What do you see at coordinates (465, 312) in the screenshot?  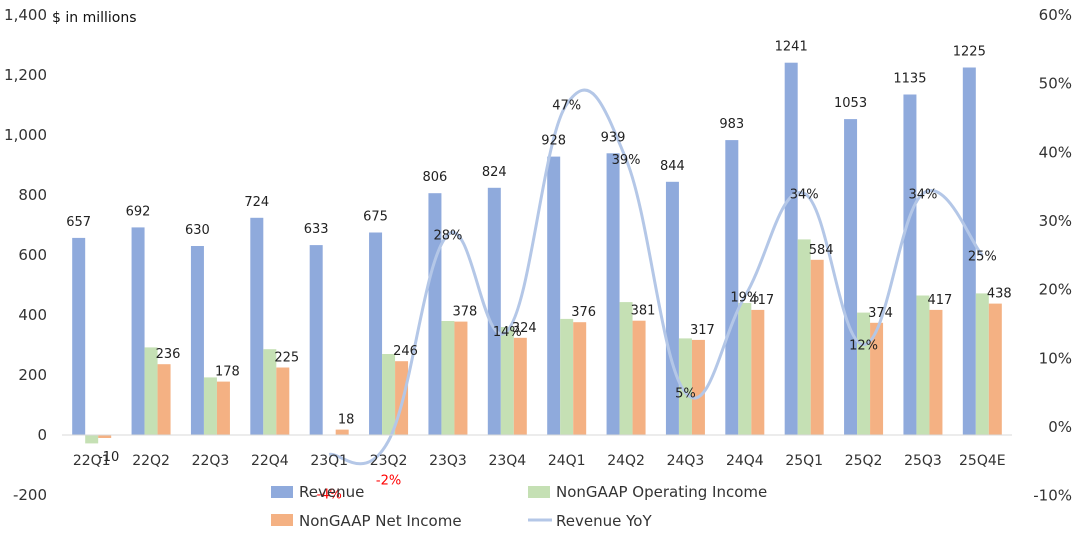 I see `net-income-data-label: 378` at bounding box center [465, 312].